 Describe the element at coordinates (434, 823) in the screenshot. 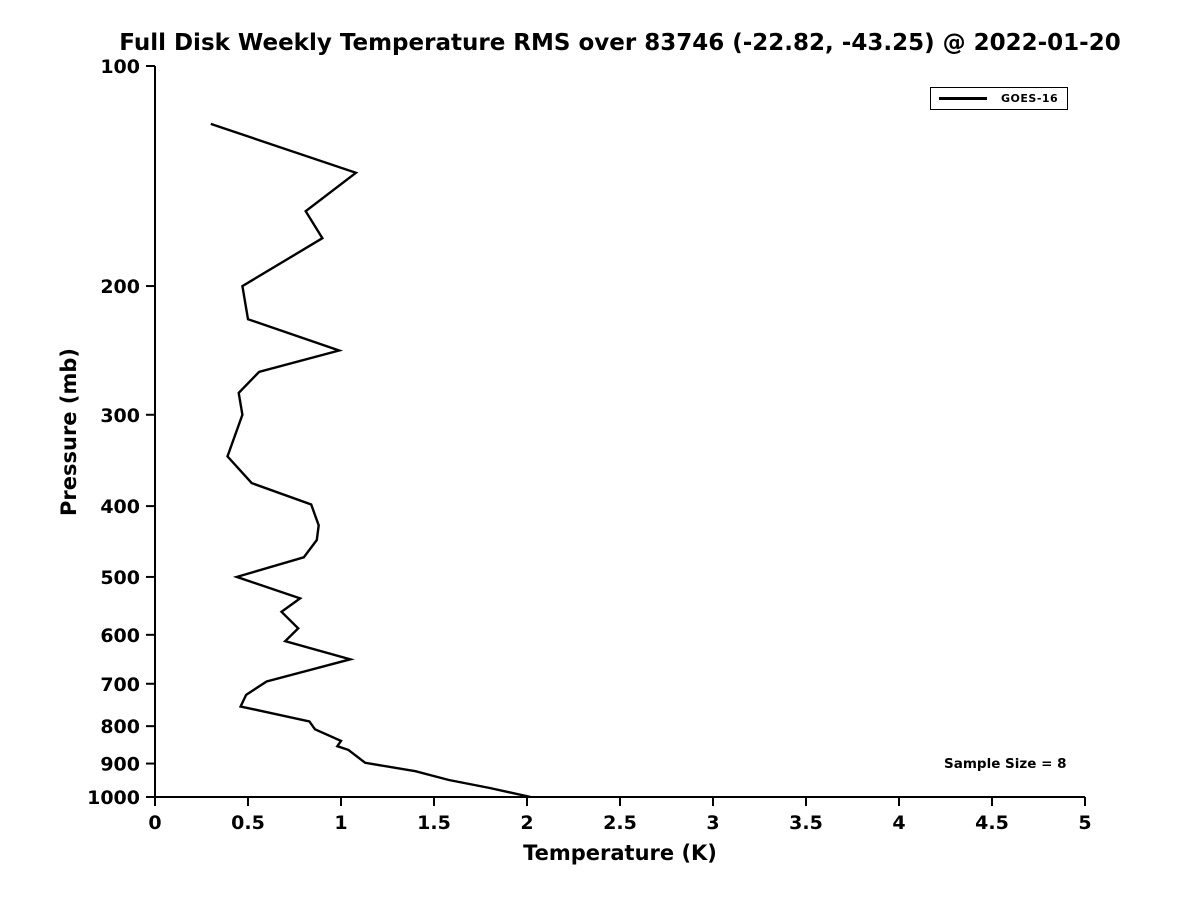

I see `x-tick-label: 1.5` at that location.